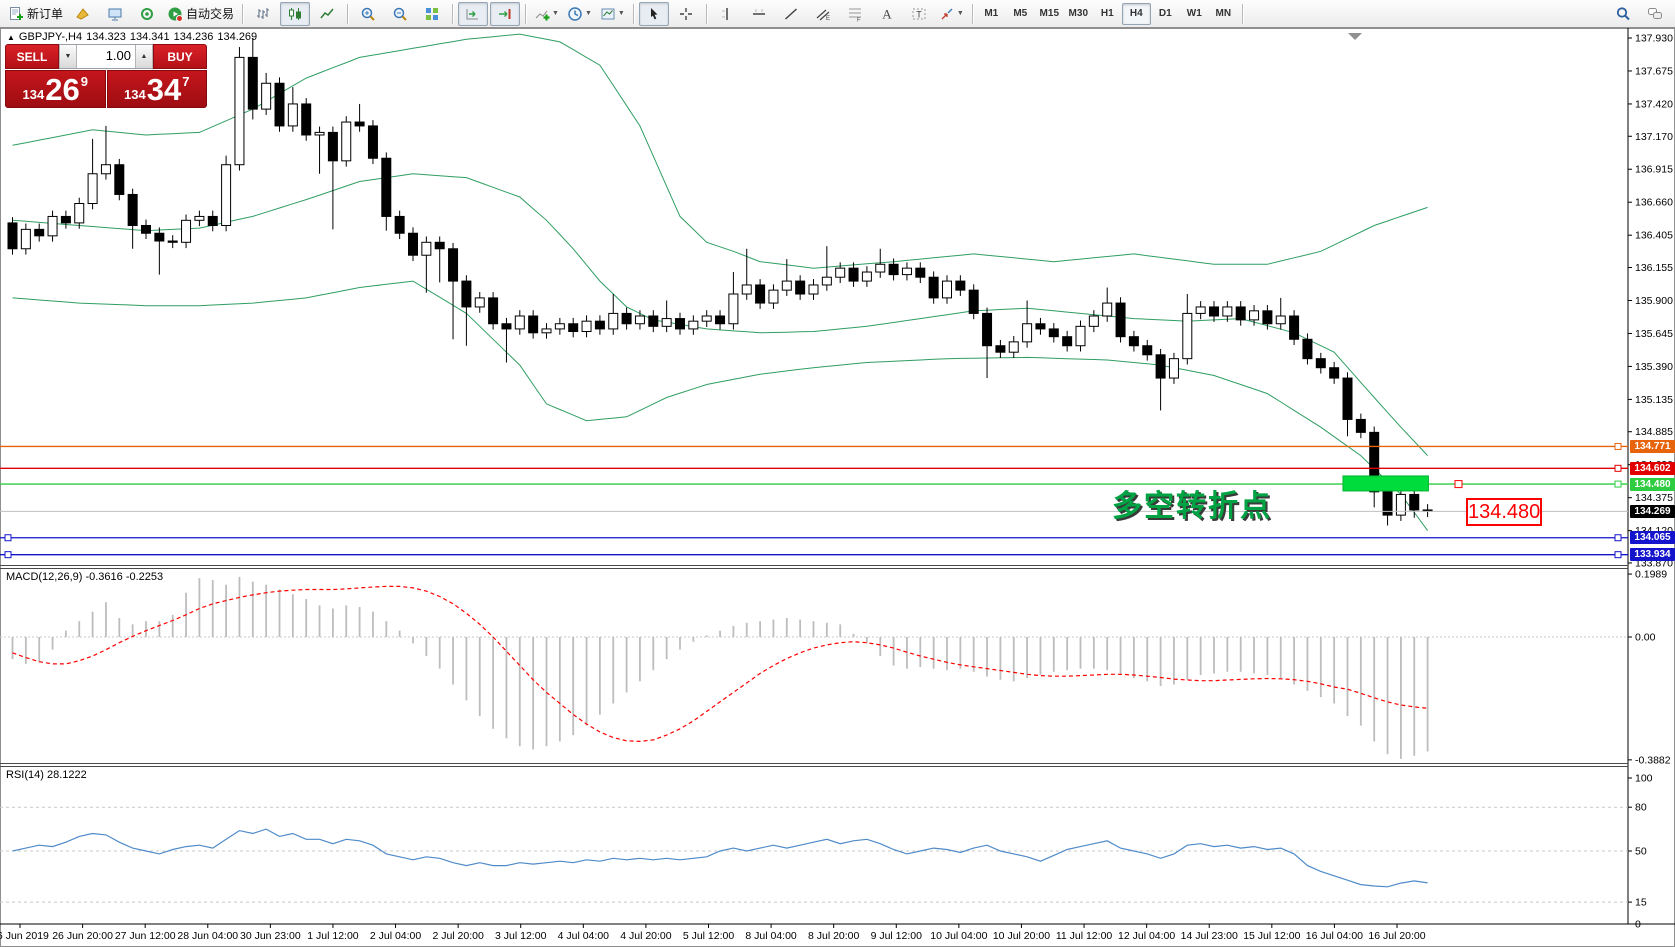  Describe the element at coordinates (156, 89) in the screenshot. I see `buy-price-button: 134 34 7` at that location.